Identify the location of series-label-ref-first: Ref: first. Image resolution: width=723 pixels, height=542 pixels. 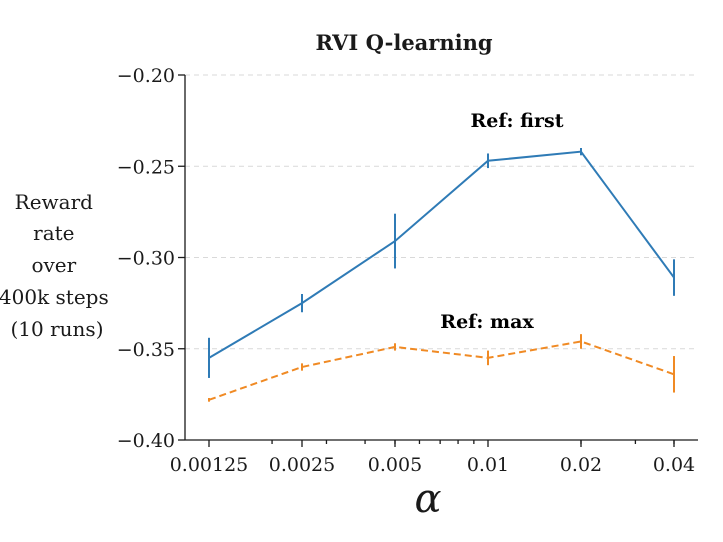
(517, 121).